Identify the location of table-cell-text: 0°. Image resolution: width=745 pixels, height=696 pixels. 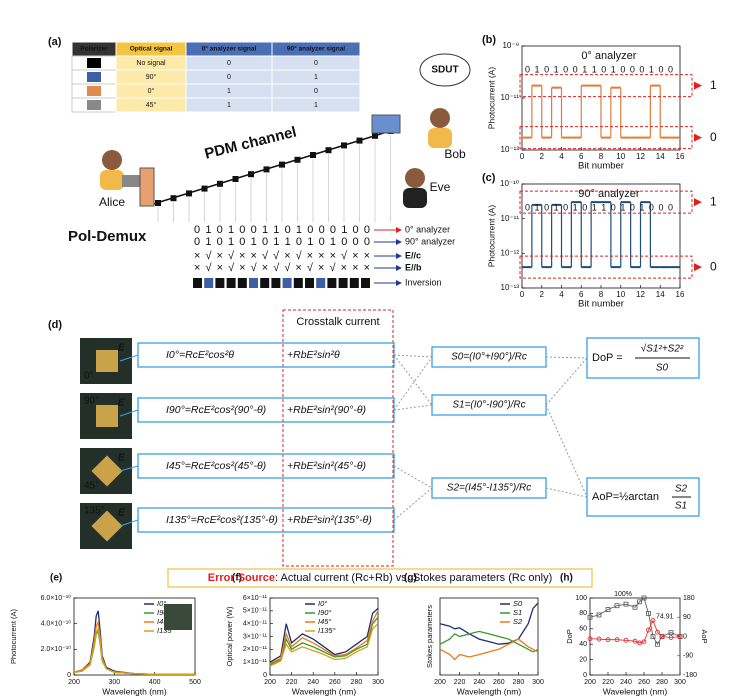
(151, 91).